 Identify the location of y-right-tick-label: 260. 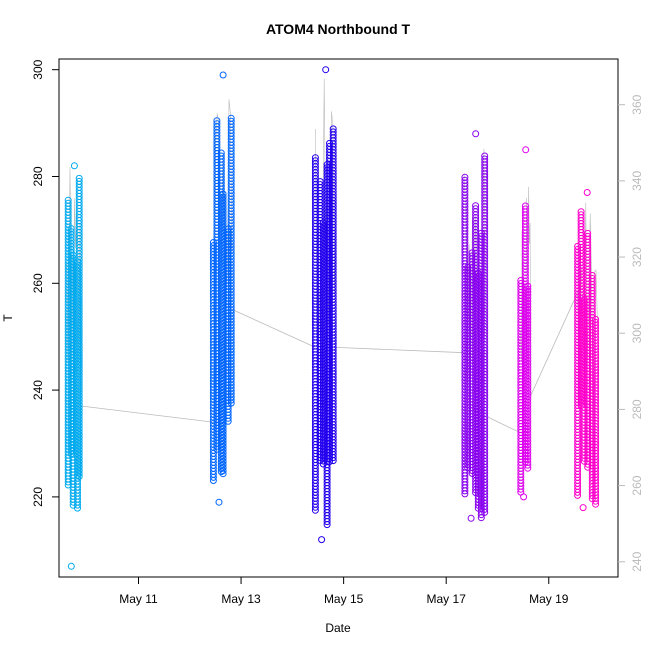
(637, 485).